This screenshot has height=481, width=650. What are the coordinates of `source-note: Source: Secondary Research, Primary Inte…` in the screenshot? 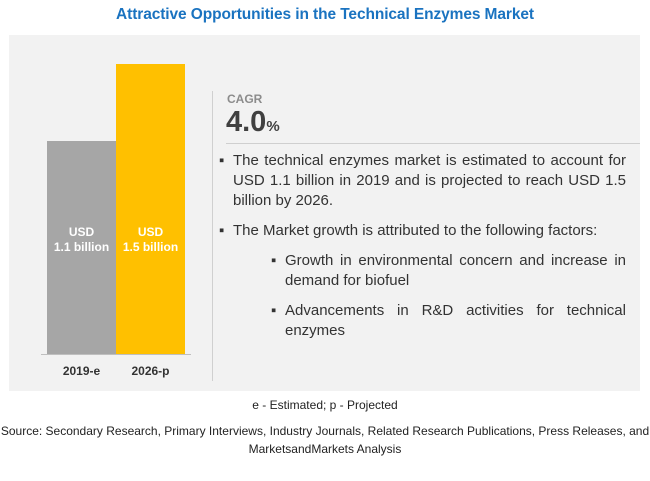 It's located at (325, 440).